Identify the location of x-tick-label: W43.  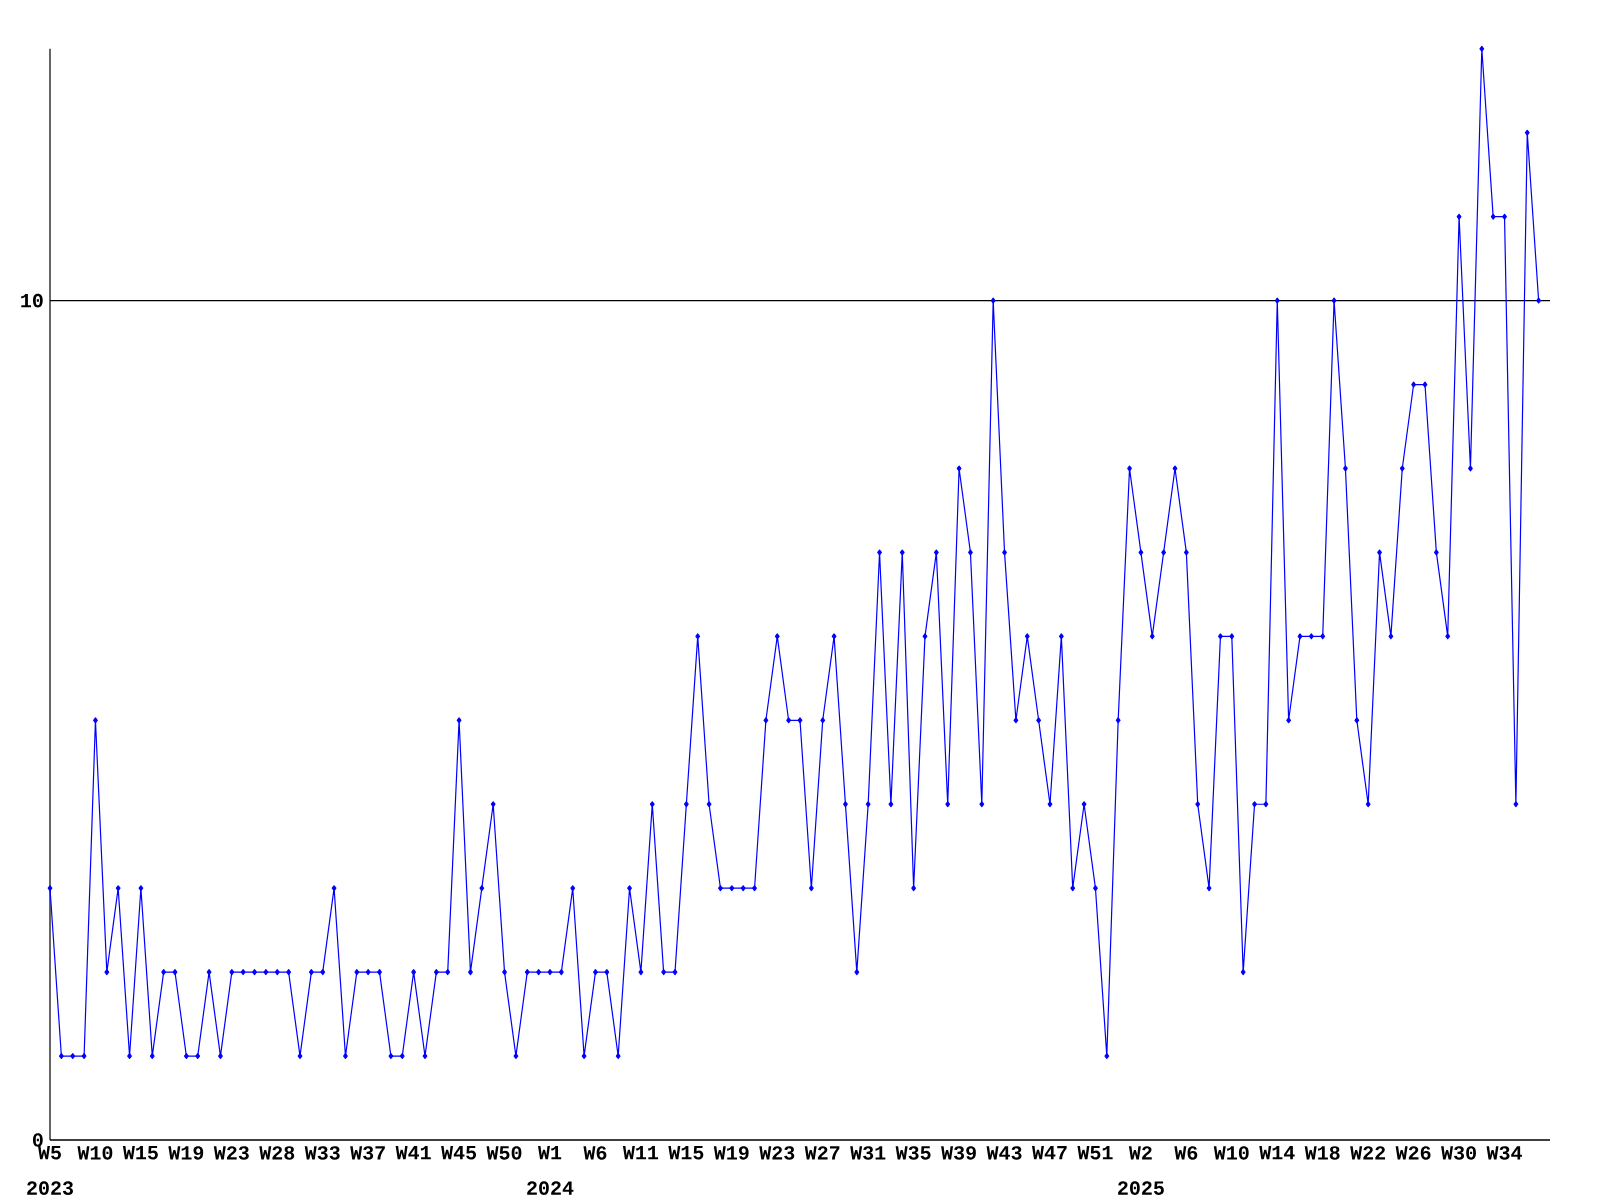
(1004, 1153).